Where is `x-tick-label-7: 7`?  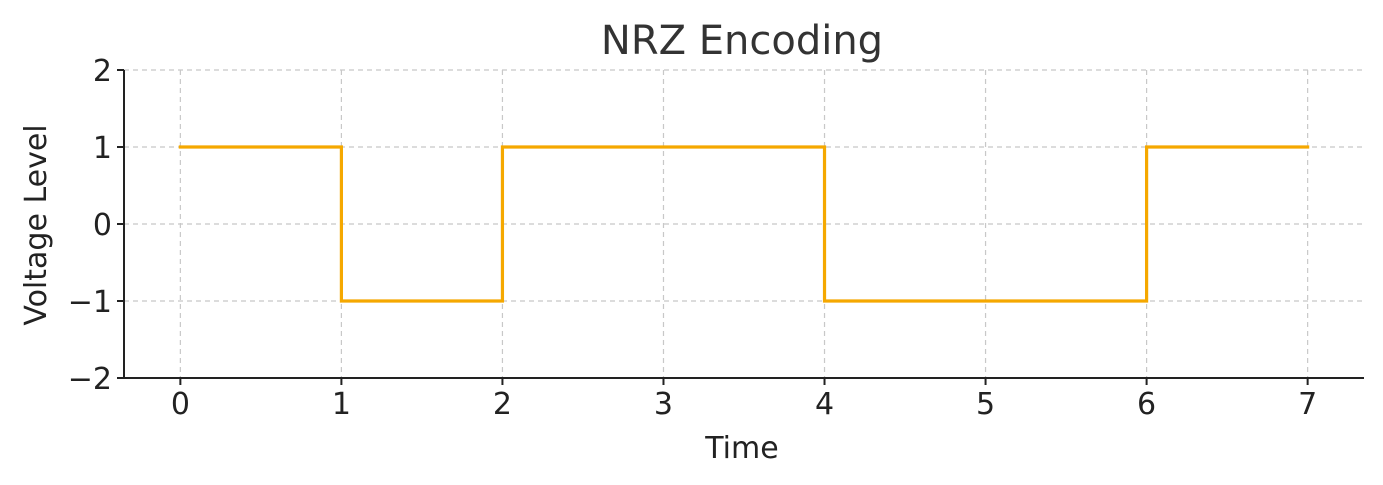
x-tick-label-7: 7 is located at coordinates (1307, 404).